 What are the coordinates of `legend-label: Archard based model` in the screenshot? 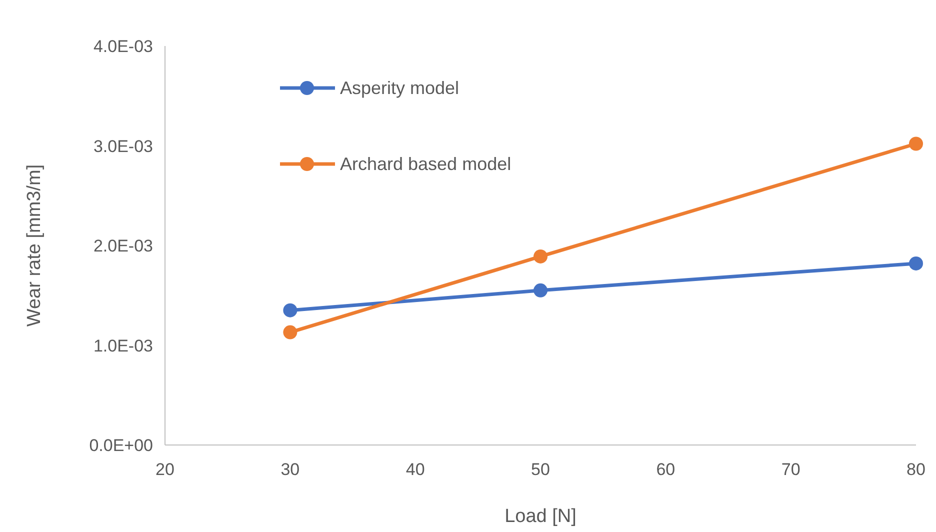 It's located at (426, 164).